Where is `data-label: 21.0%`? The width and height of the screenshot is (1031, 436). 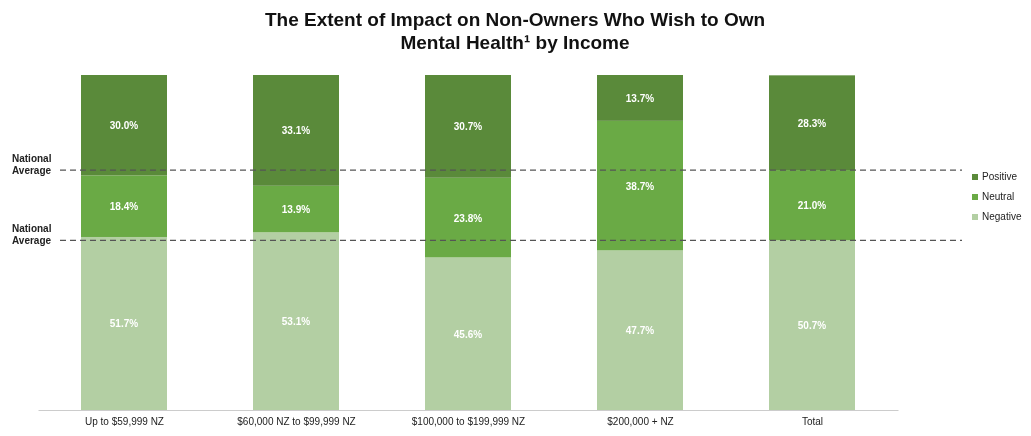 data-label: 21.0% is located at coordinates (812, 206).